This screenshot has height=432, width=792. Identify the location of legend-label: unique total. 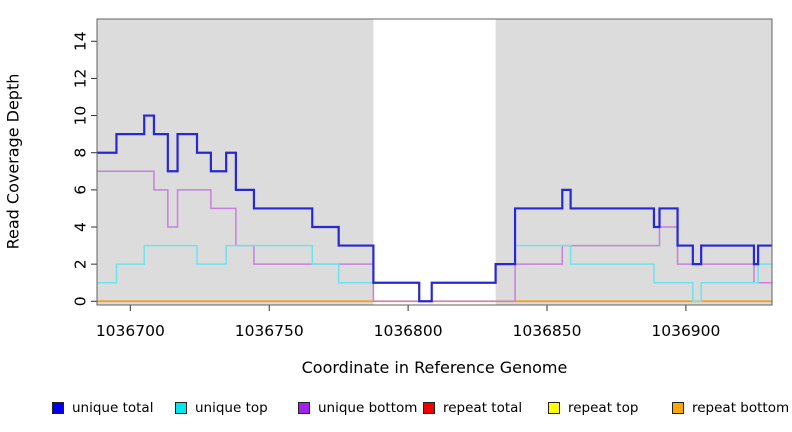
(113, 408).